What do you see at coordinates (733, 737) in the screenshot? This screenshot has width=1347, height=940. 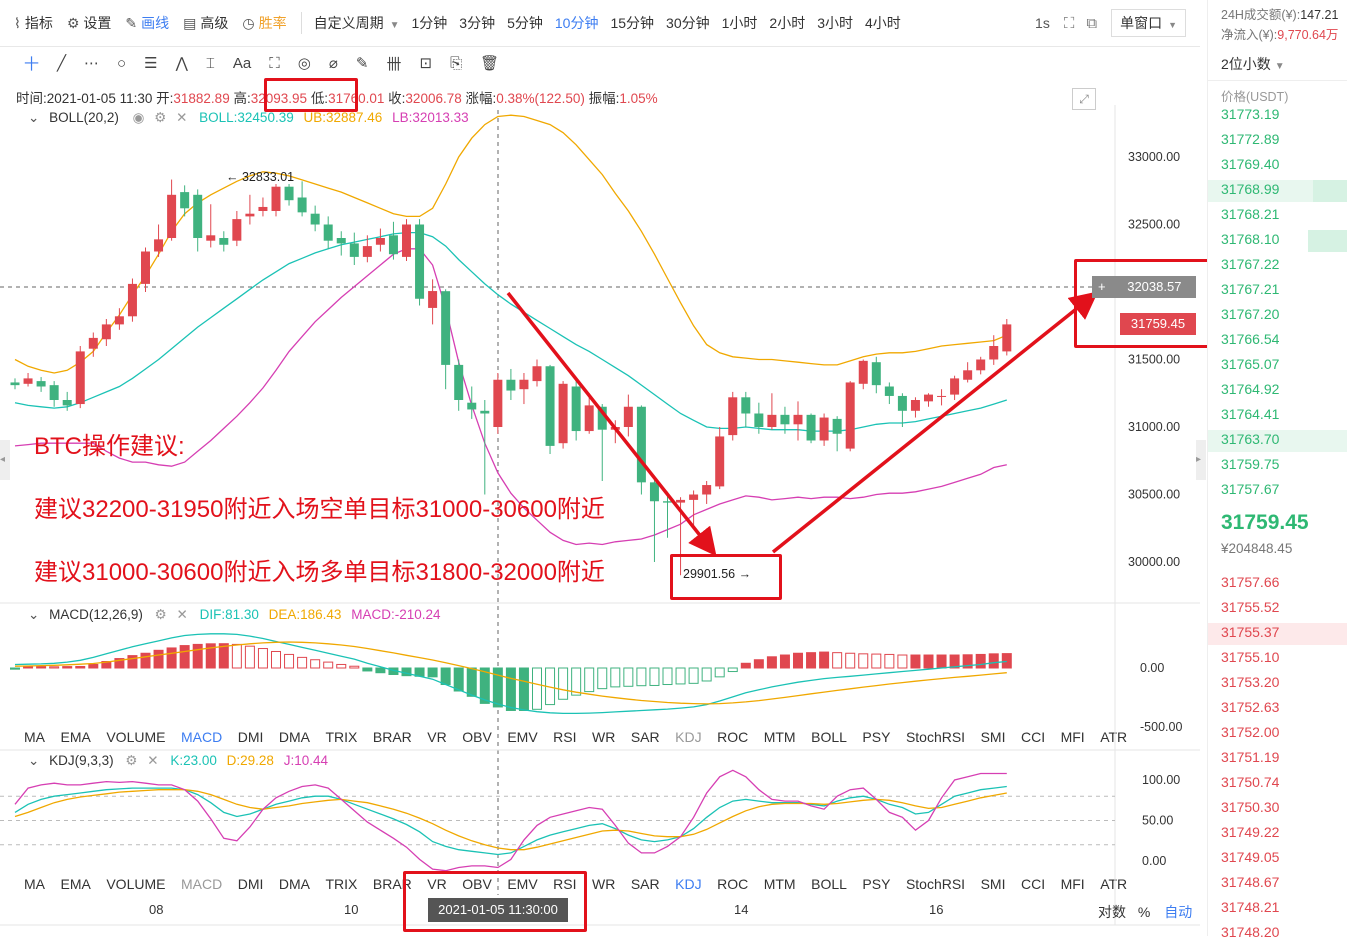 I see `main-tab-roc: ROC` at bounding box center [733, 737].